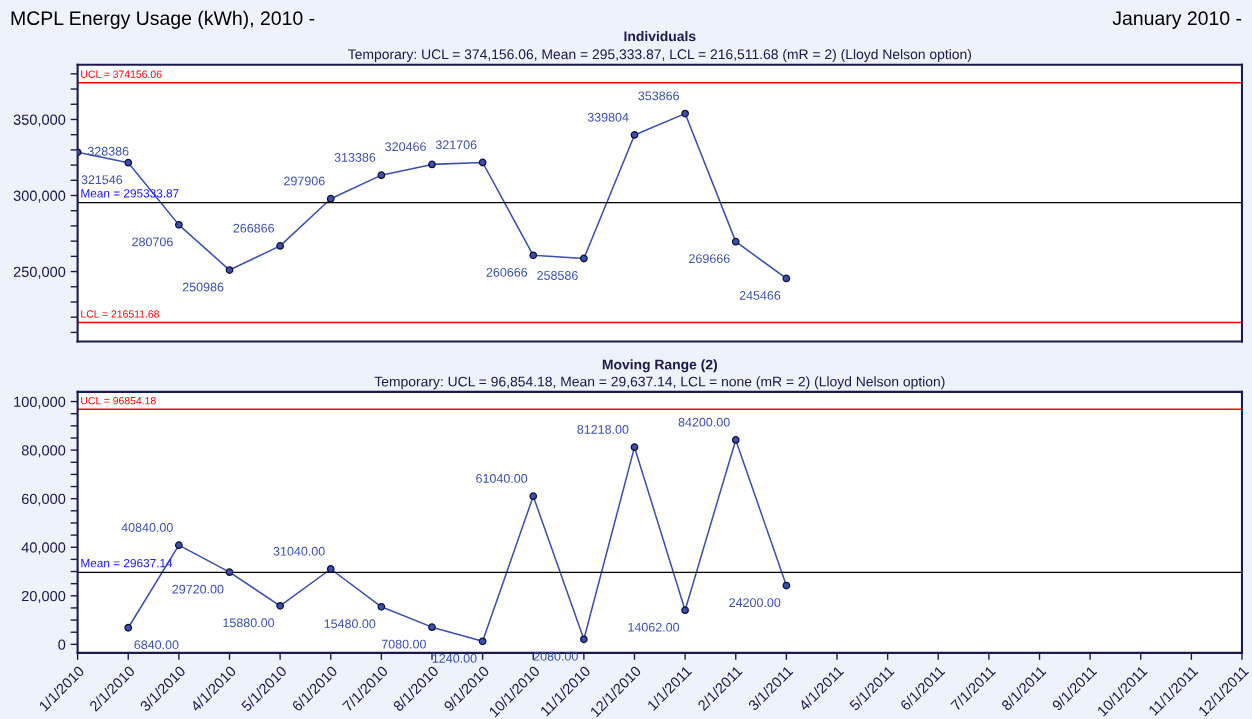  What do you see at coordinates (43, 499) in the screenshot?
I see `y-tick-label: 60,000` at bounding box center [43, 499].